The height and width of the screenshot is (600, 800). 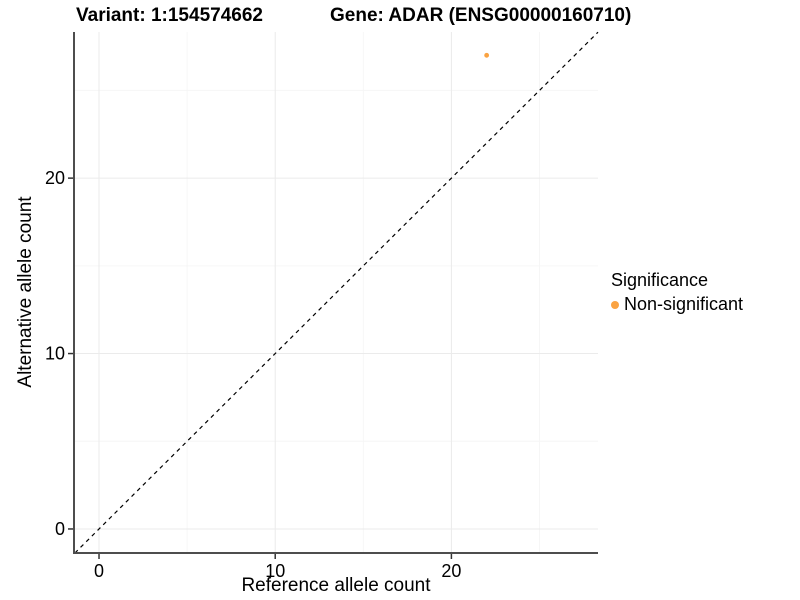 I want to click on x-axis-label: Reference allele count, so click(x=336, y=585).